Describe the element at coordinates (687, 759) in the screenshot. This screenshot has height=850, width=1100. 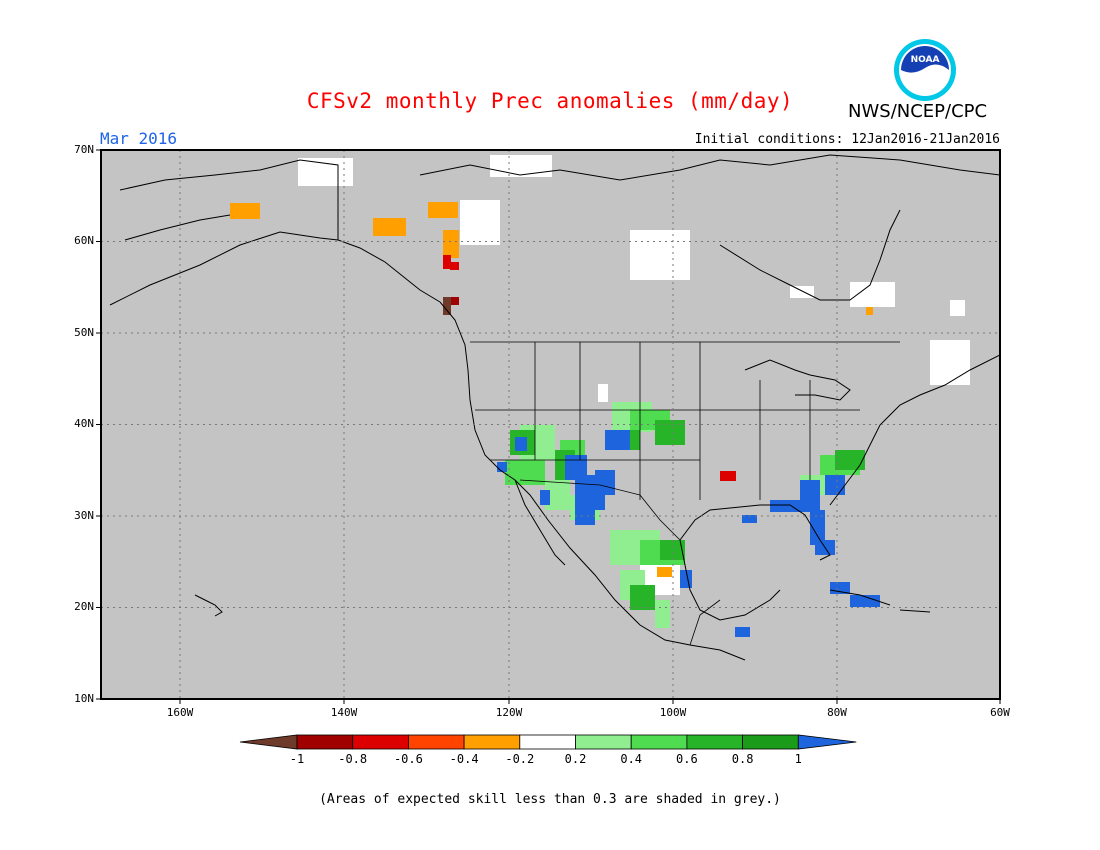
I see `colorbar-label: 0.6` at that location.